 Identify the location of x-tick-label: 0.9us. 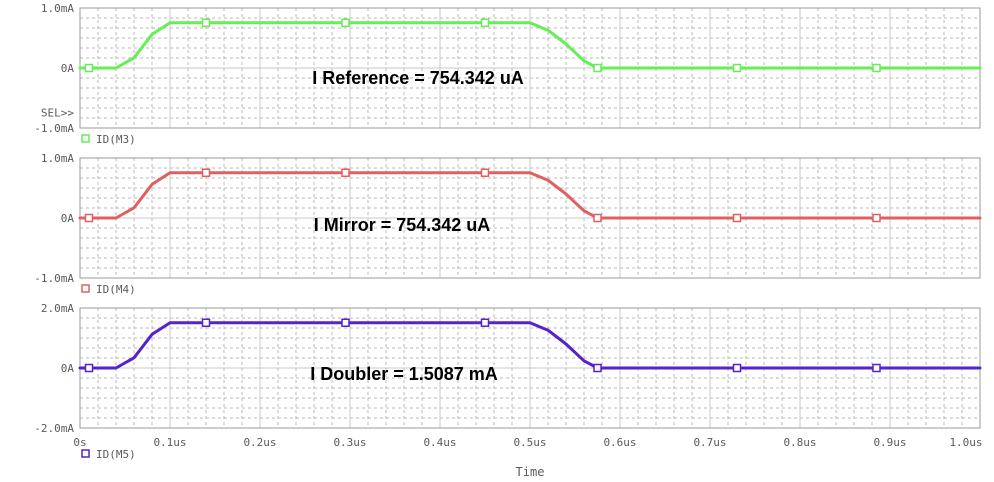
(889, 442).